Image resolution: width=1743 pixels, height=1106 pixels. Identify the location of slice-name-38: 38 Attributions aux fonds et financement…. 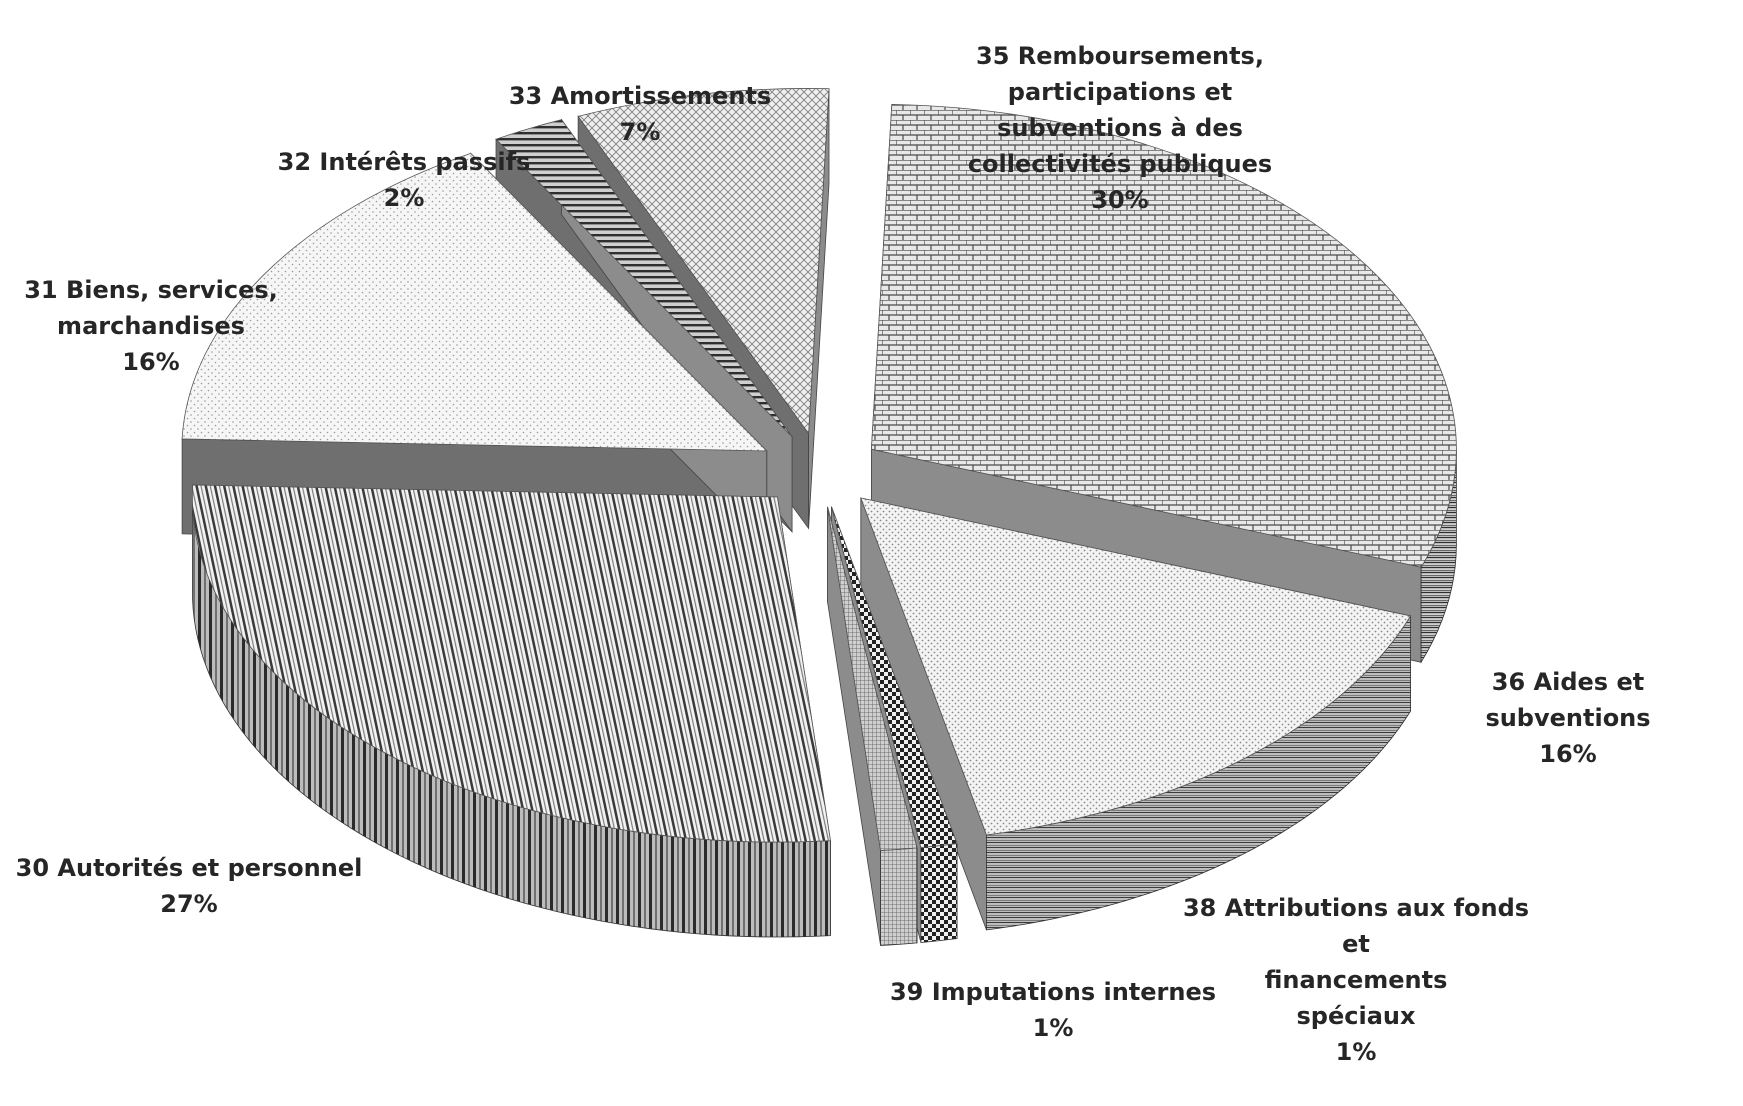
(1356, 962).